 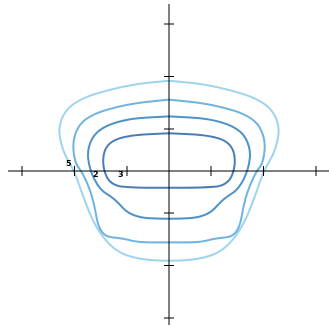 What do you see at coordinates (121, 174) in the screenshot?
I see `contour-label-3: 3` at bounding box center [121, 174].